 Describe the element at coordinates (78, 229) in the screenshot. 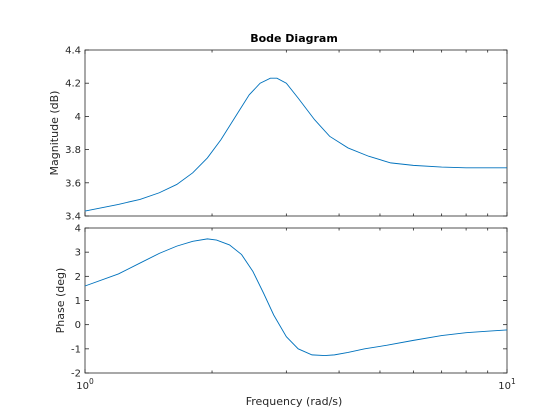

I see `phase-y-tick-label: 4` at that location.